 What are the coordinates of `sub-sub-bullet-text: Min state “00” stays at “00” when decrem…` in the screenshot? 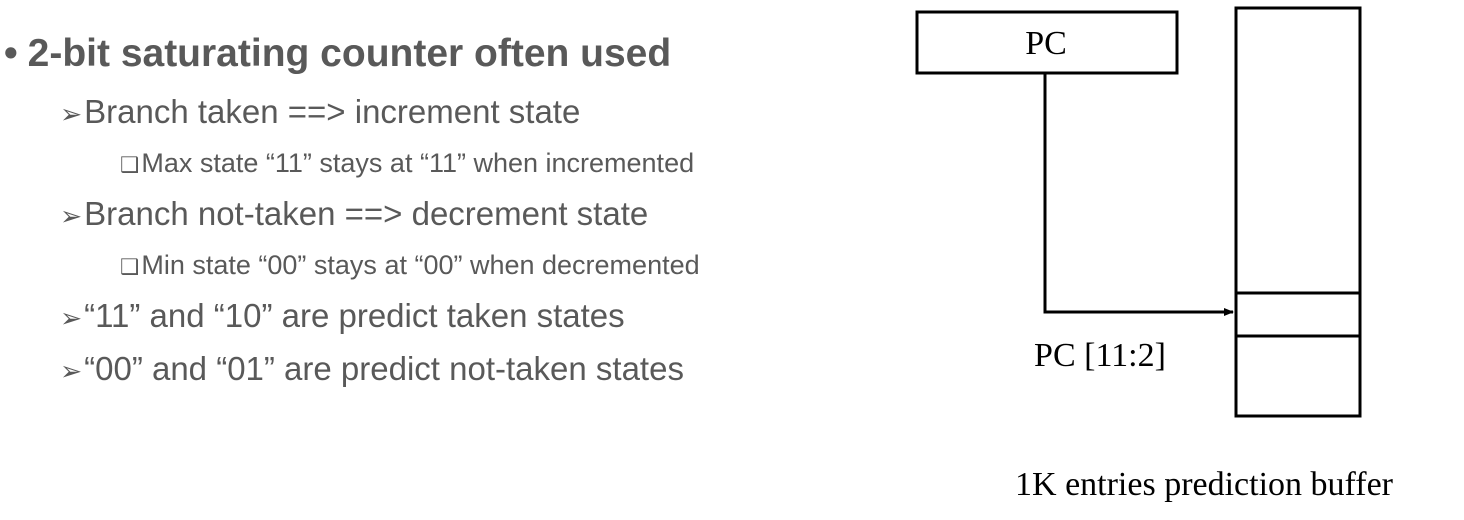 It's located at (420, 265).